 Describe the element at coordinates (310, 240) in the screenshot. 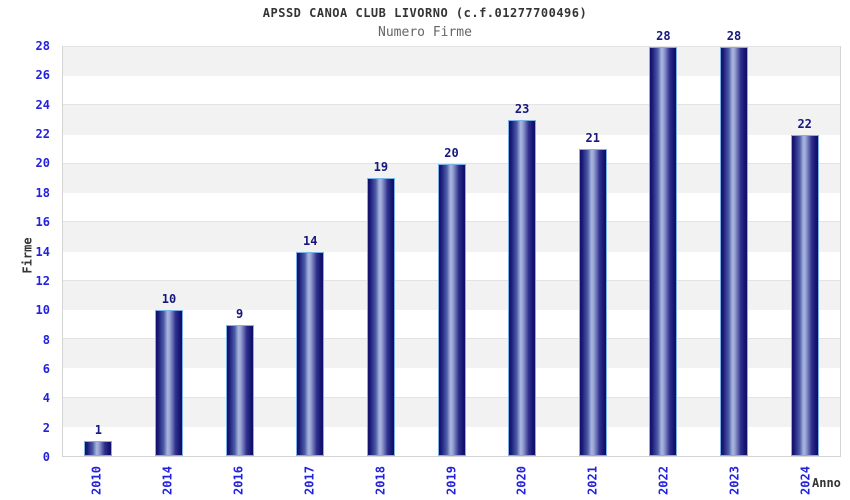

I see `bar-value-label: 14` at that location.